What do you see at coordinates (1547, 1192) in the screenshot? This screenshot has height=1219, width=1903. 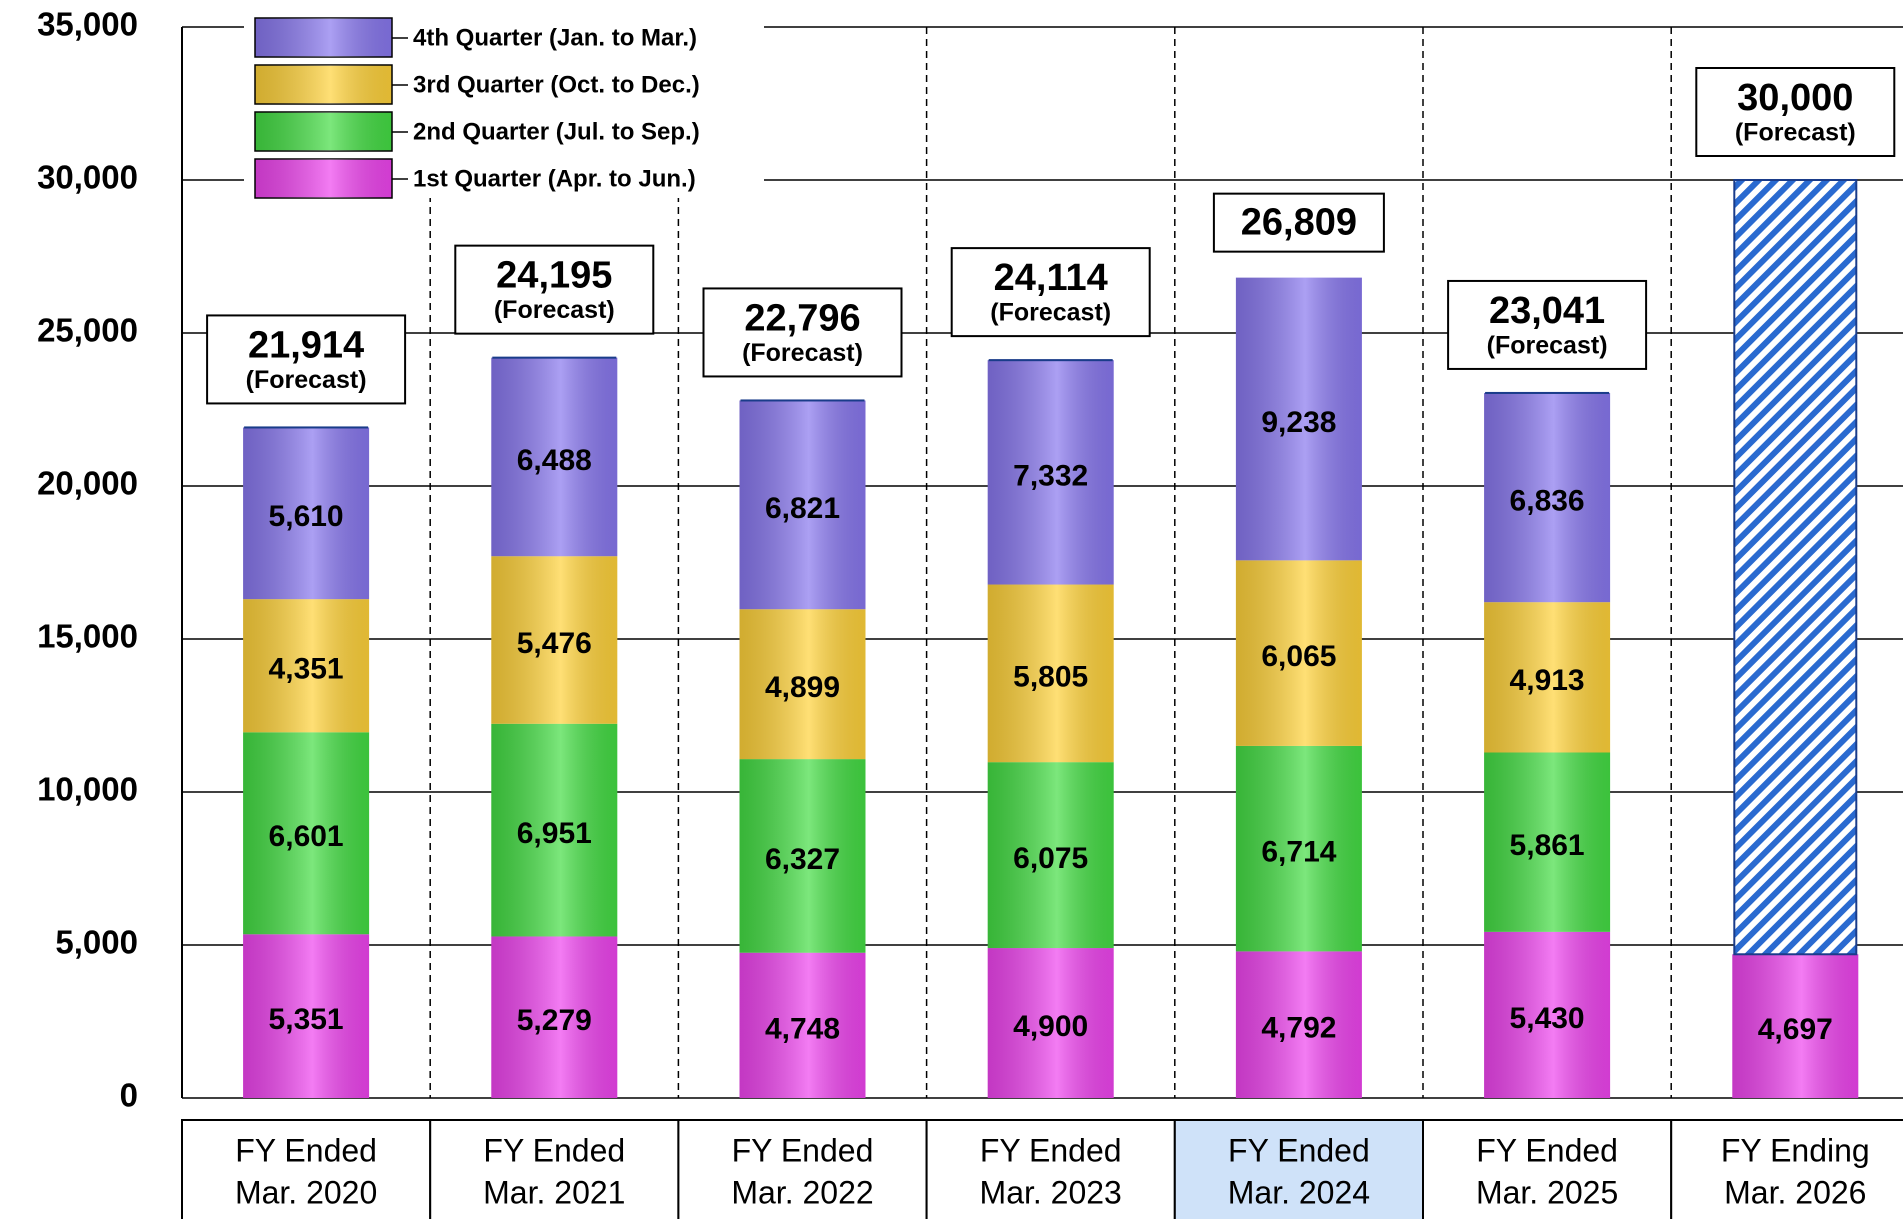 I see `x-tick-label: Mar. 2025` at bounding box center [1547, 1192].